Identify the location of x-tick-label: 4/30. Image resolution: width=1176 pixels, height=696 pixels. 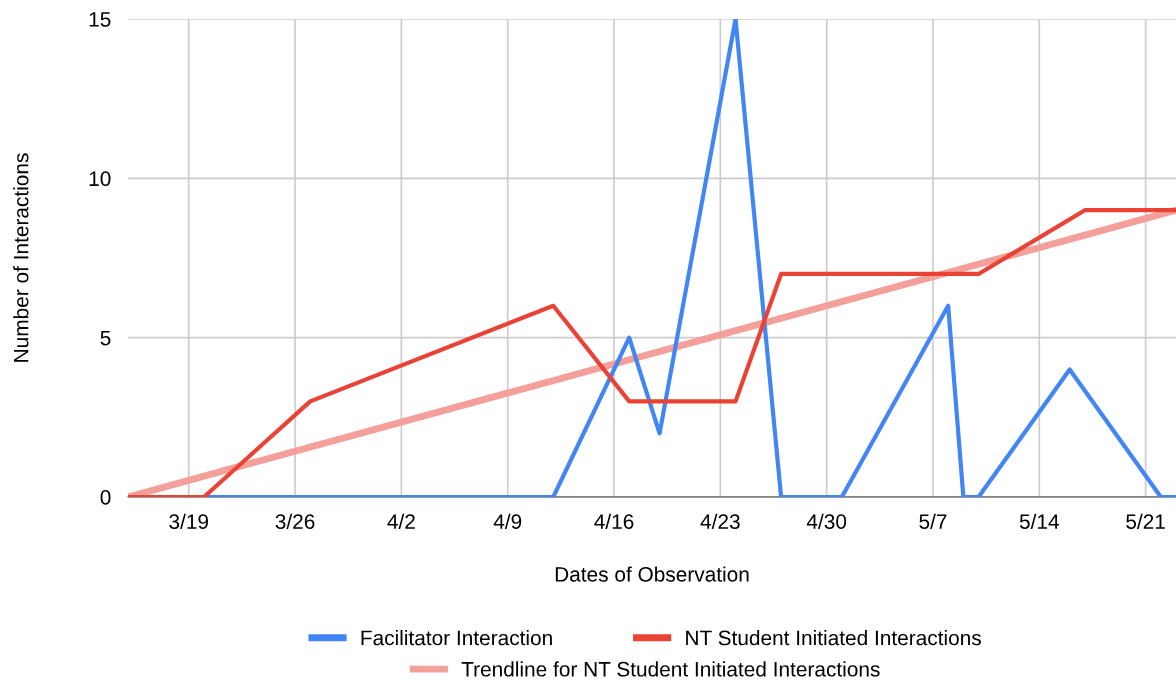
(826, 521).